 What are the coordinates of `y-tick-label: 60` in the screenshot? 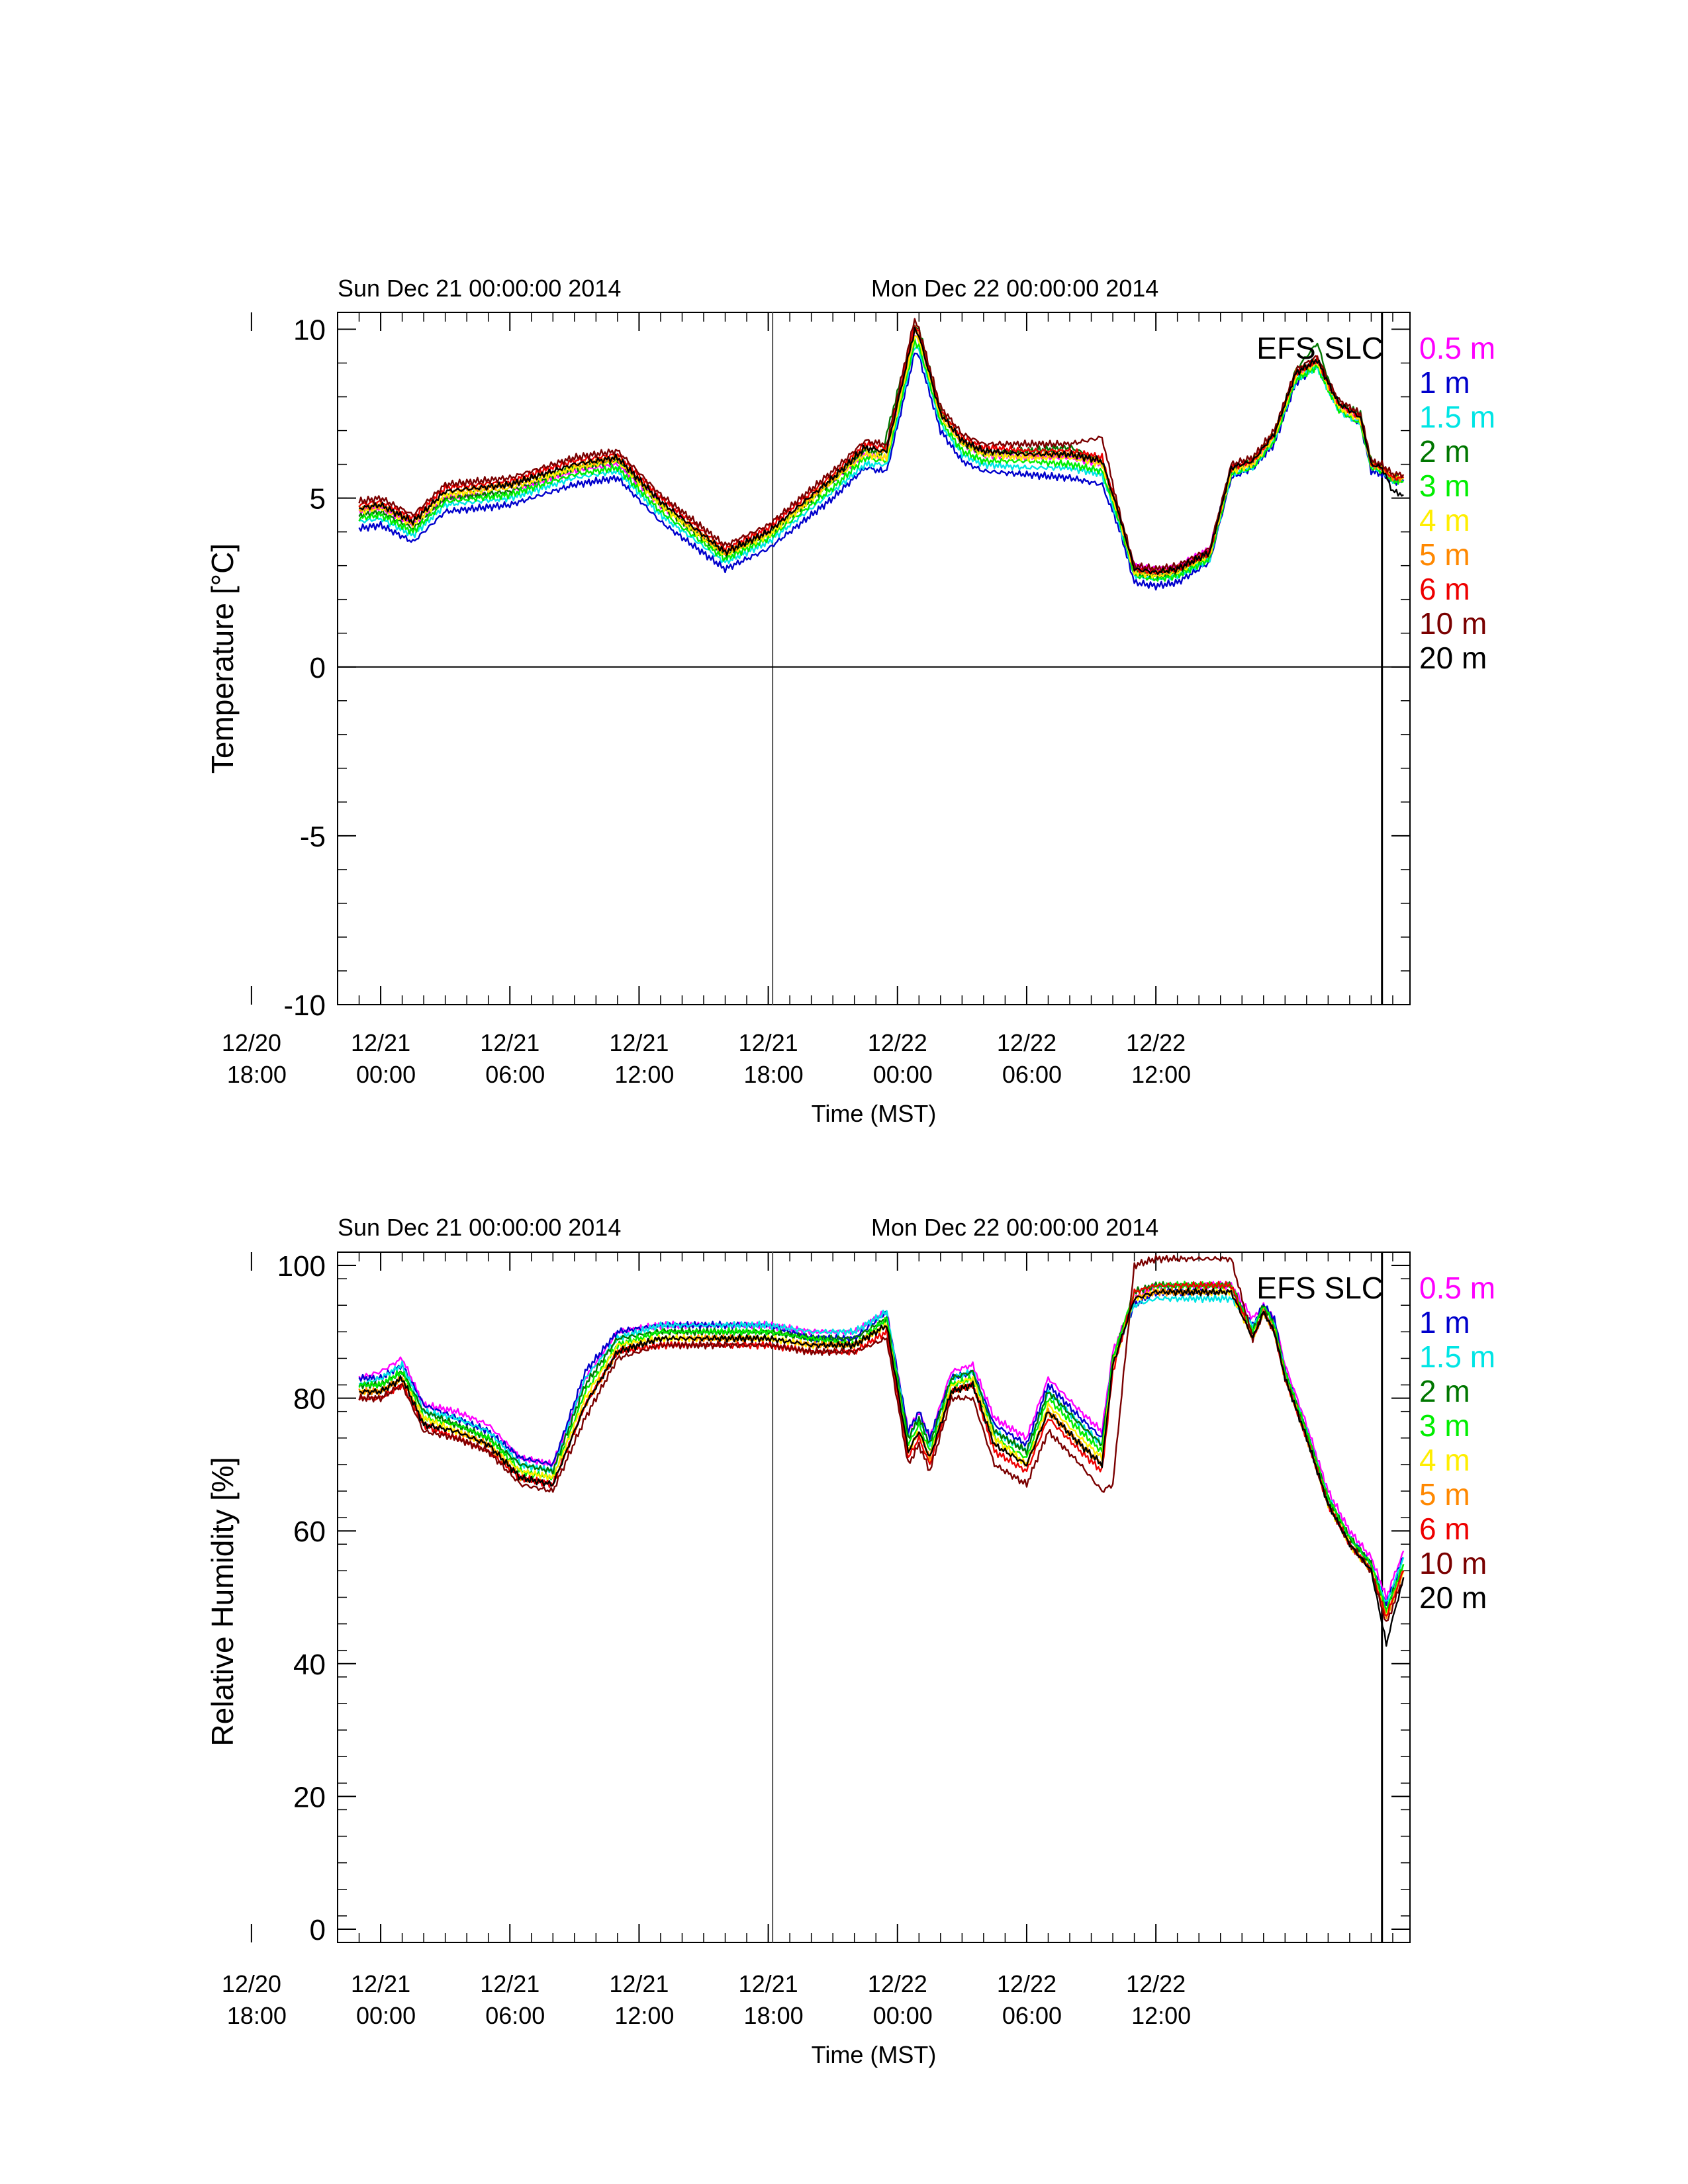 It's located at (309, 1532).